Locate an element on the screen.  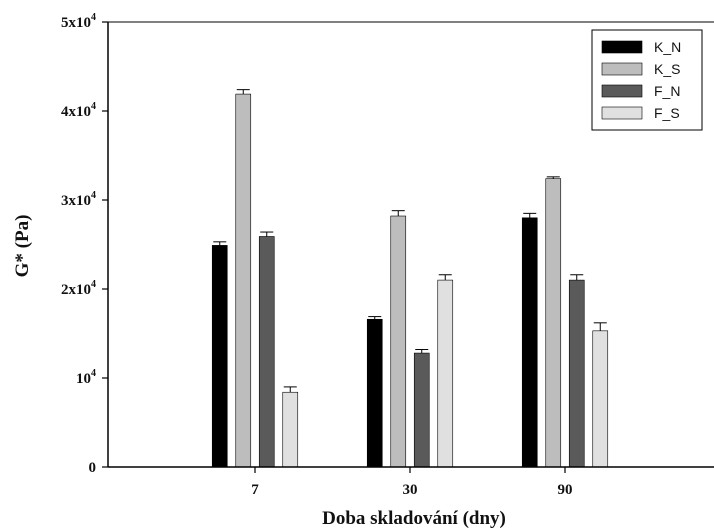
legend-label-f-n: F_N is located at coordinates (667, 91).